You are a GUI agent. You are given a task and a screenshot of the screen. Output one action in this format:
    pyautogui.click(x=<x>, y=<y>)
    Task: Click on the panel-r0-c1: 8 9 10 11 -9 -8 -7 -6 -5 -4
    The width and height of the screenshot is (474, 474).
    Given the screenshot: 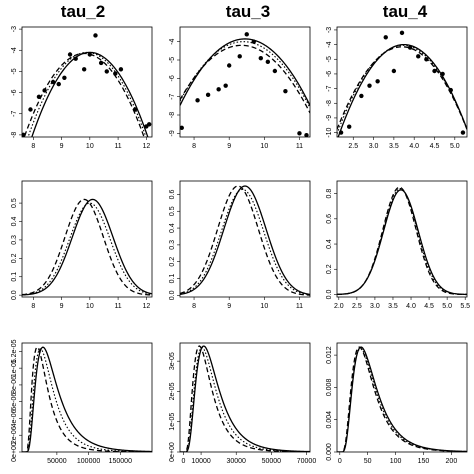 What is the action you would take?
    pyautogui.click(x=240, y=88)
    